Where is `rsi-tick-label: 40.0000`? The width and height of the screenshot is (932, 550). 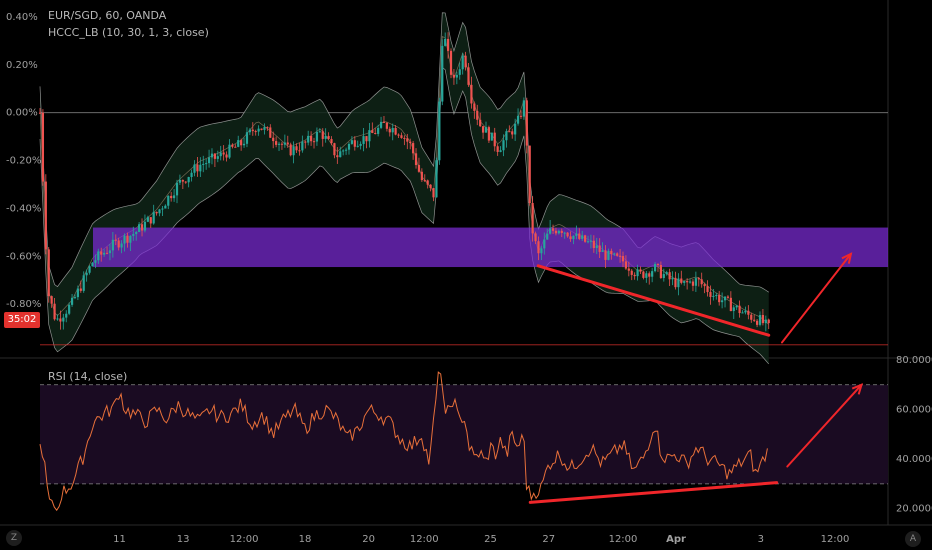 rsi-tick-label: 40.0000 is located at coordinates (914, 459).